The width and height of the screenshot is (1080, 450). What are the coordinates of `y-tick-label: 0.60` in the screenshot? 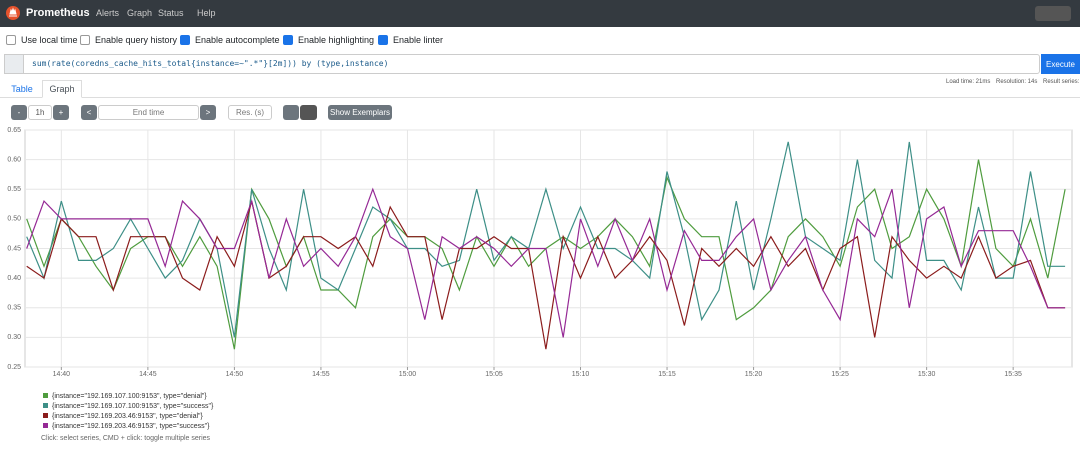 It's located at (14, 159).